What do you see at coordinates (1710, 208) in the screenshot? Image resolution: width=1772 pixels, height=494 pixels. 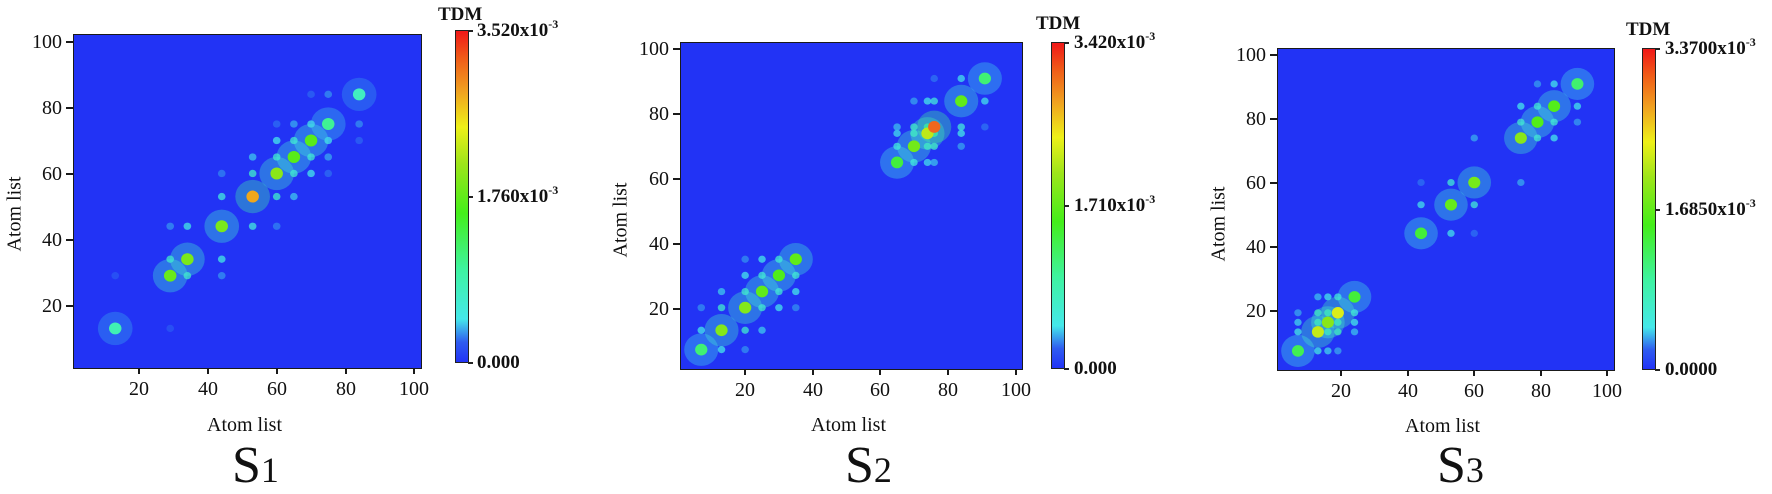 I see `colorbar-mid-label: 1.6850x10⁻³` at bounding box center [1710, 208].